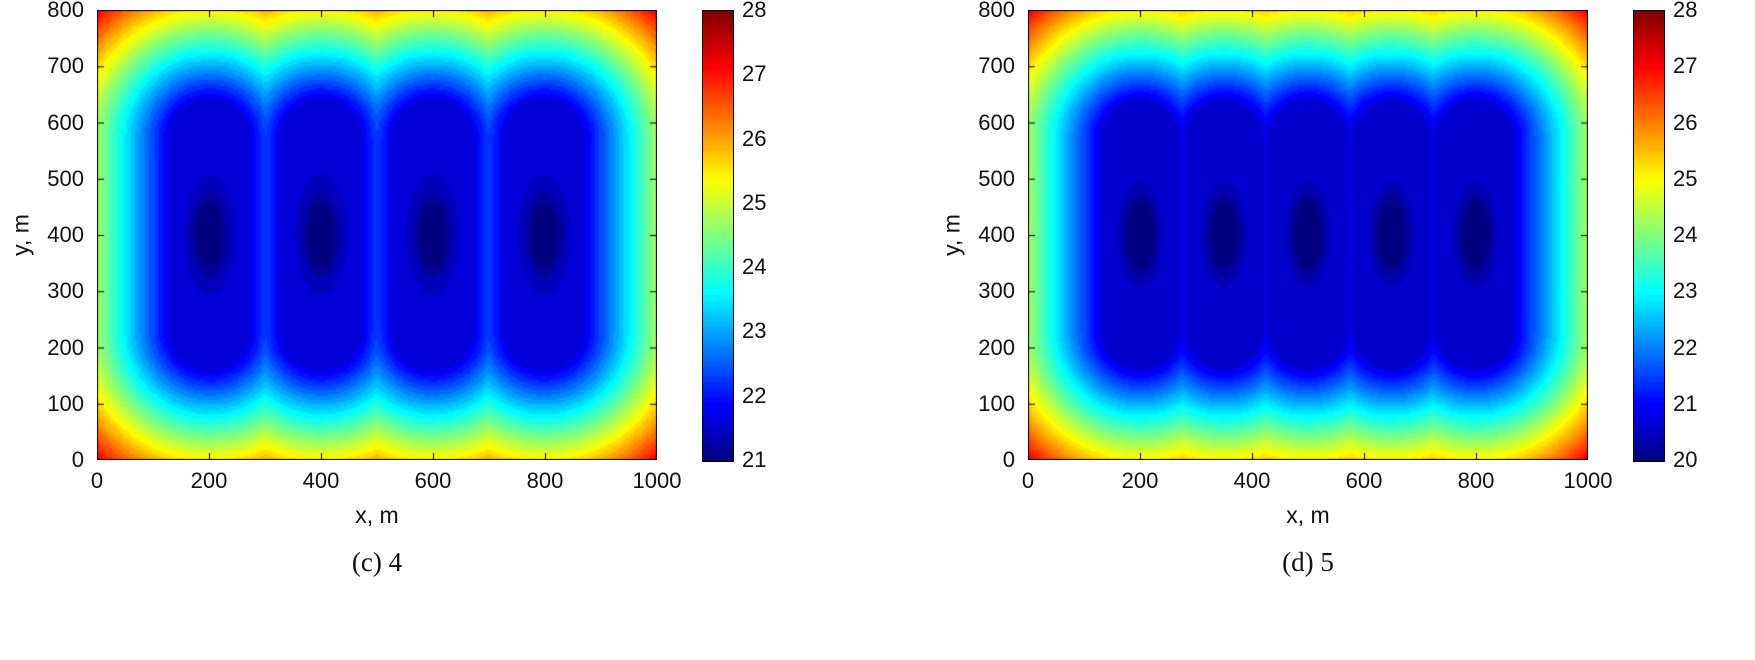  What do you see at coordinates (1703, 236) in the screenshot?
I see `colorbar-tick-labels-d: 28 27 26 25 24 23 22 21 20` at bounding box center [1703, 236].